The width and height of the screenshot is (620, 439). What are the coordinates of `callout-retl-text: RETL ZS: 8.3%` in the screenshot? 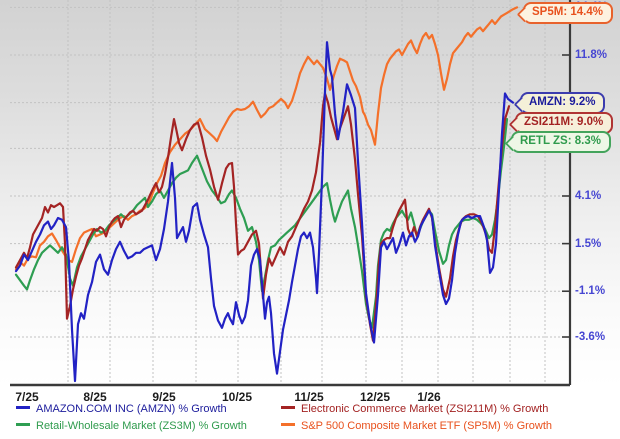 It's located at (560, 141).